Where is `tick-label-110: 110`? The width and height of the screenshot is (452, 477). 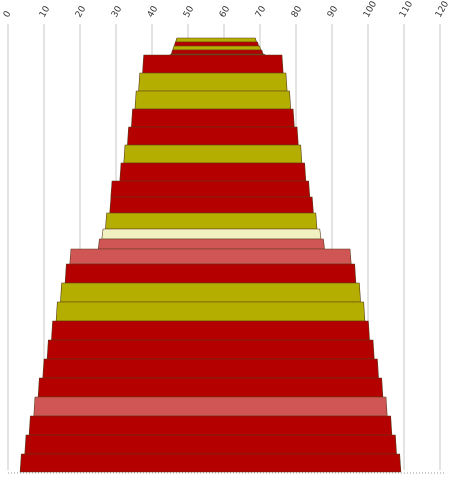 tick-label-110: 110 is located at coordinates (406, 10).